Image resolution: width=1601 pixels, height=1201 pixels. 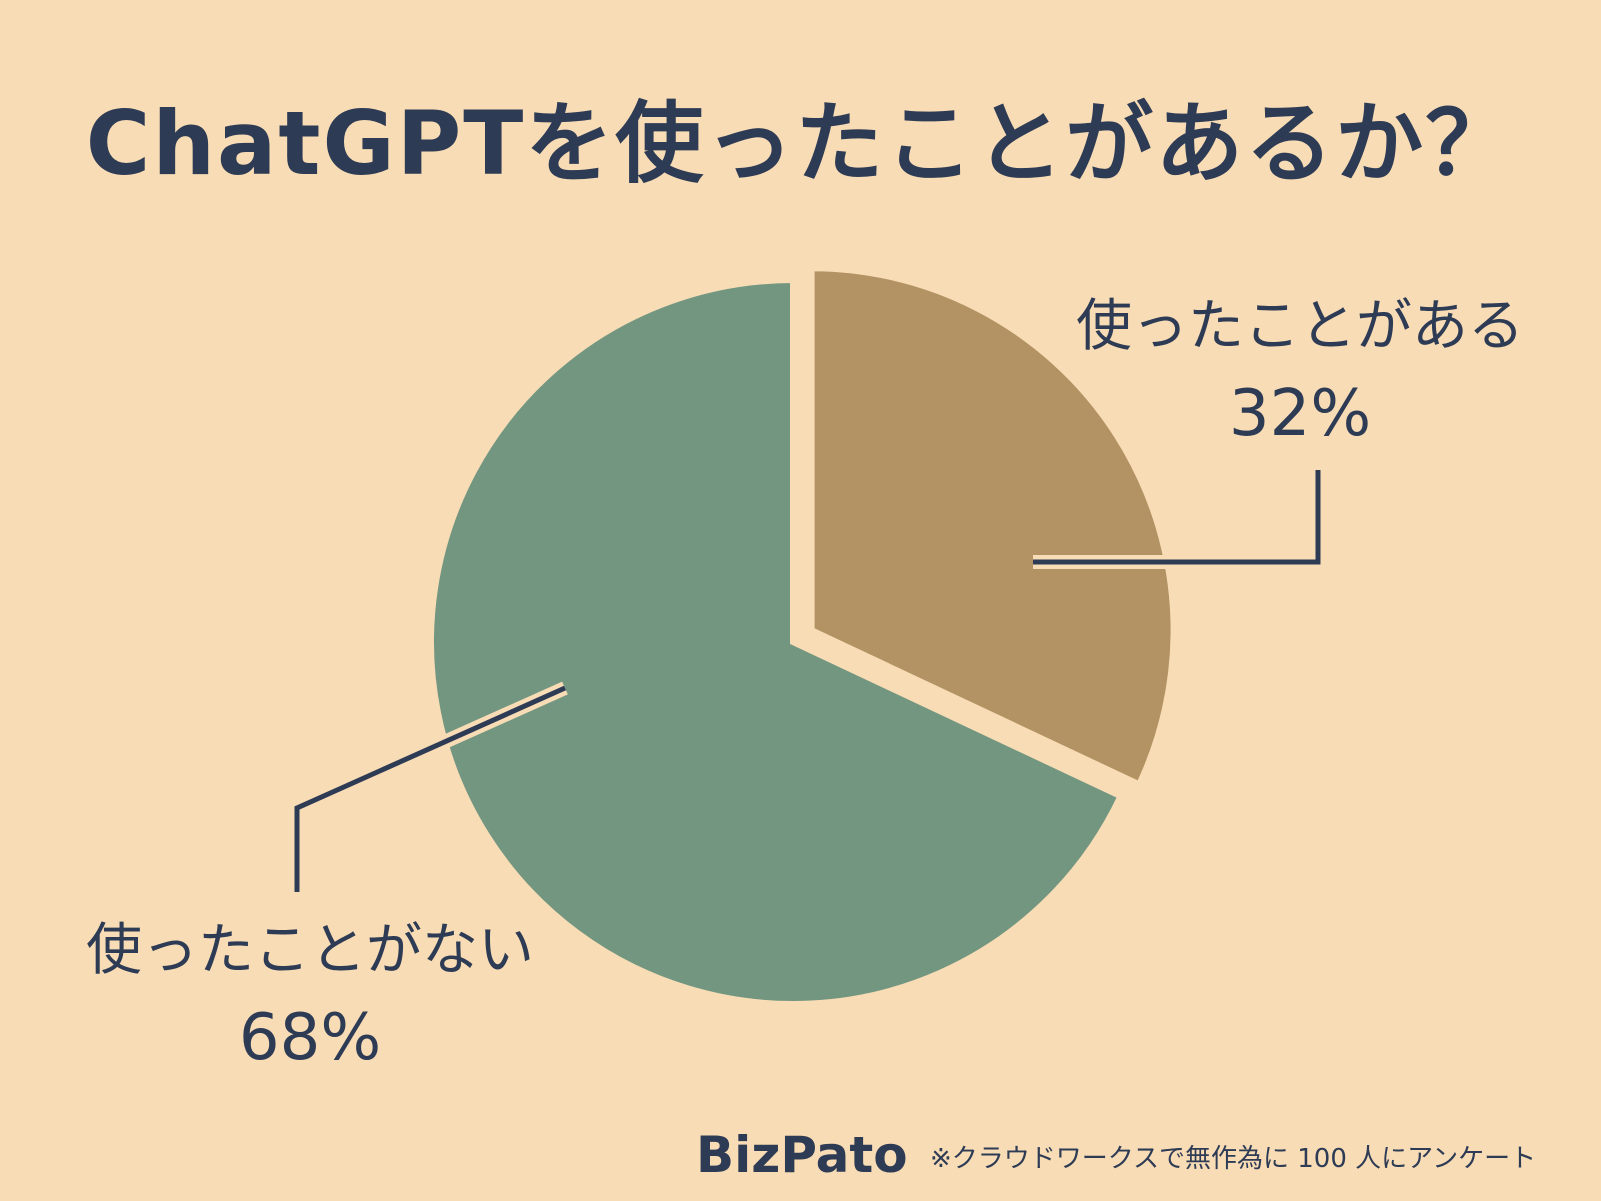 I want to click on survey-note: ※クラウドワークスで無作為に 100 人にアンケート, so click(x=1233, y=1159).